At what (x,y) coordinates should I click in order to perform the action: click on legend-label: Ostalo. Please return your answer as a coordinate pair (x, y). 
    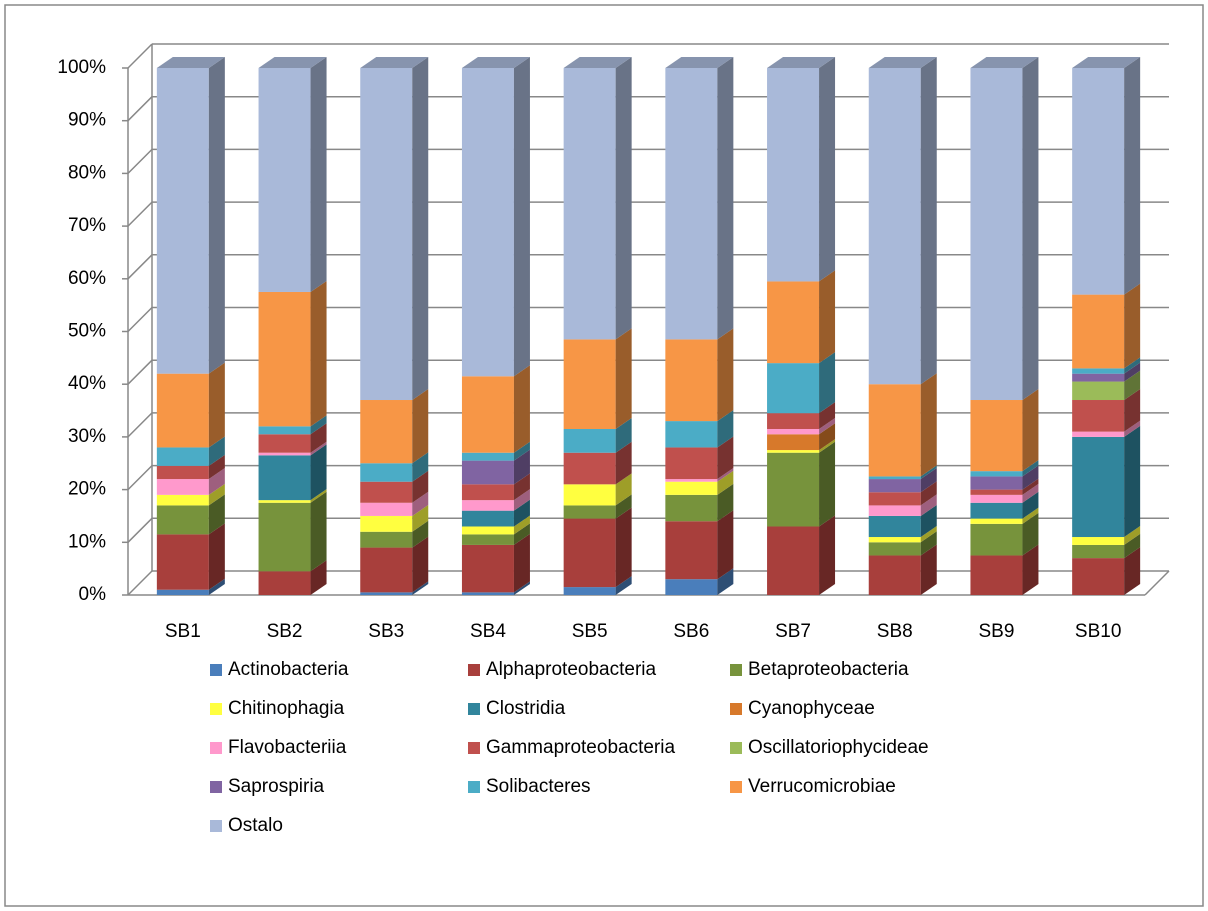
    Looking at the image, I should click on (255, 825).